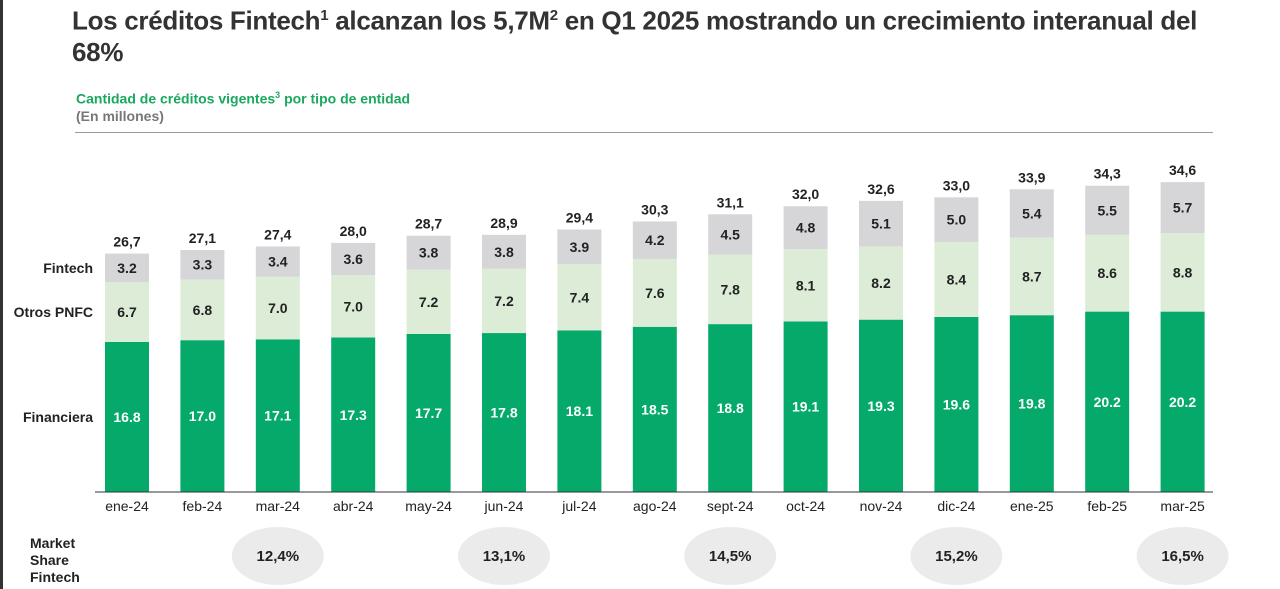 This screenshot has height=589, width=1280. I want to click on market-share-value: 16,5%, so click(1182, 556).